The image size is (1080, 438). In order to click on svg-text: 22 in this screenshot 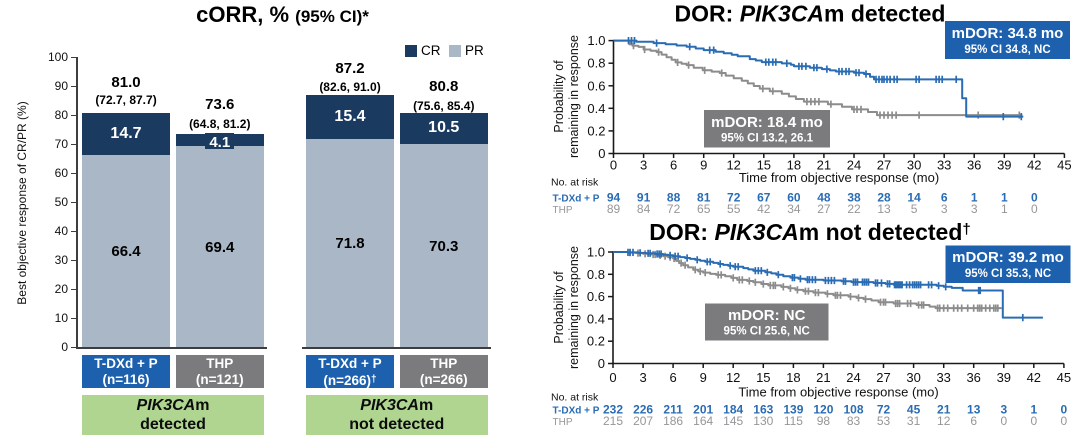, I will do `click(854, 209)`.